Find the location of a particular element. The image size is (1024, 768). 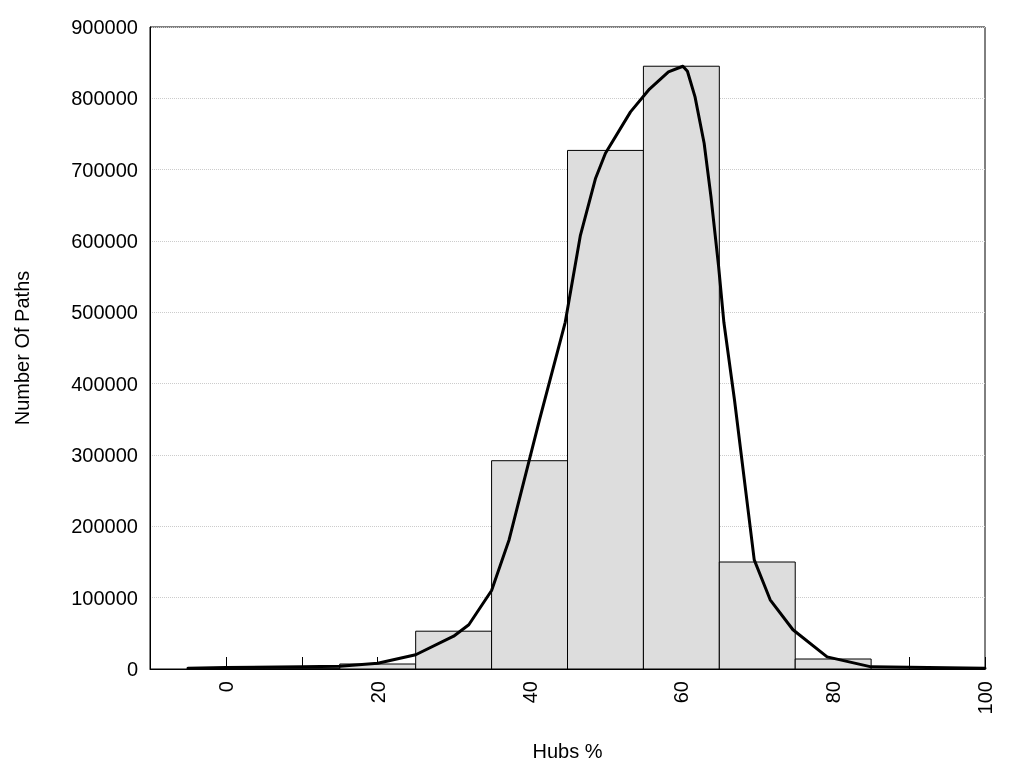

y-tick-label: 700000 is located at coordinates (104, 169).